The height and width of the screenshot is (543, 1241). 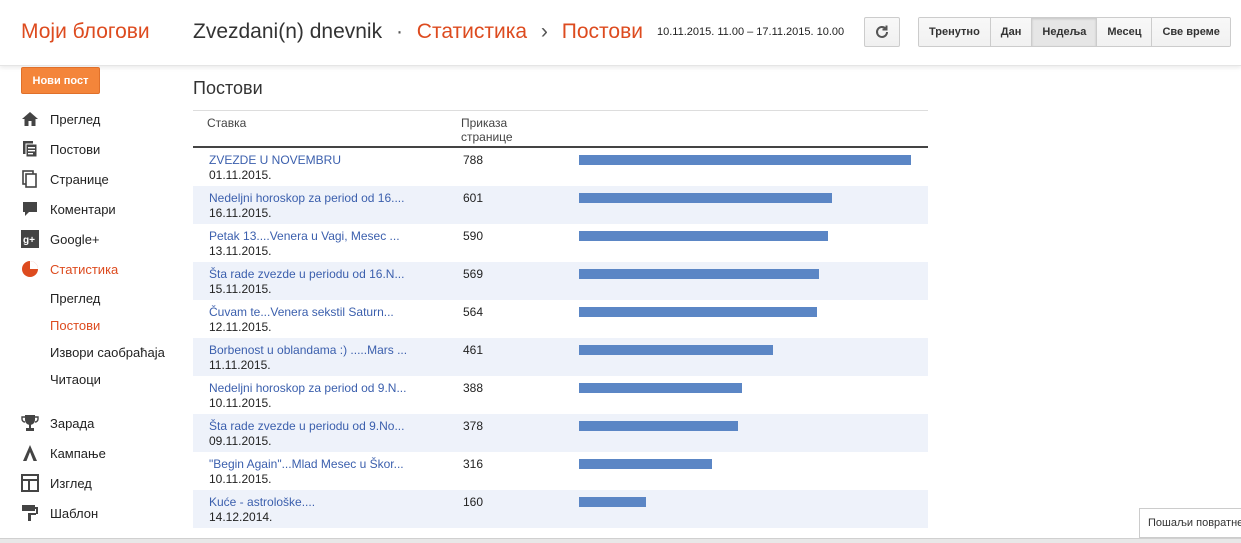 What do you see at coordinates (473, 236) in the screenshot?
I see `pageview-count: 590` at bounding box center [473, 236].